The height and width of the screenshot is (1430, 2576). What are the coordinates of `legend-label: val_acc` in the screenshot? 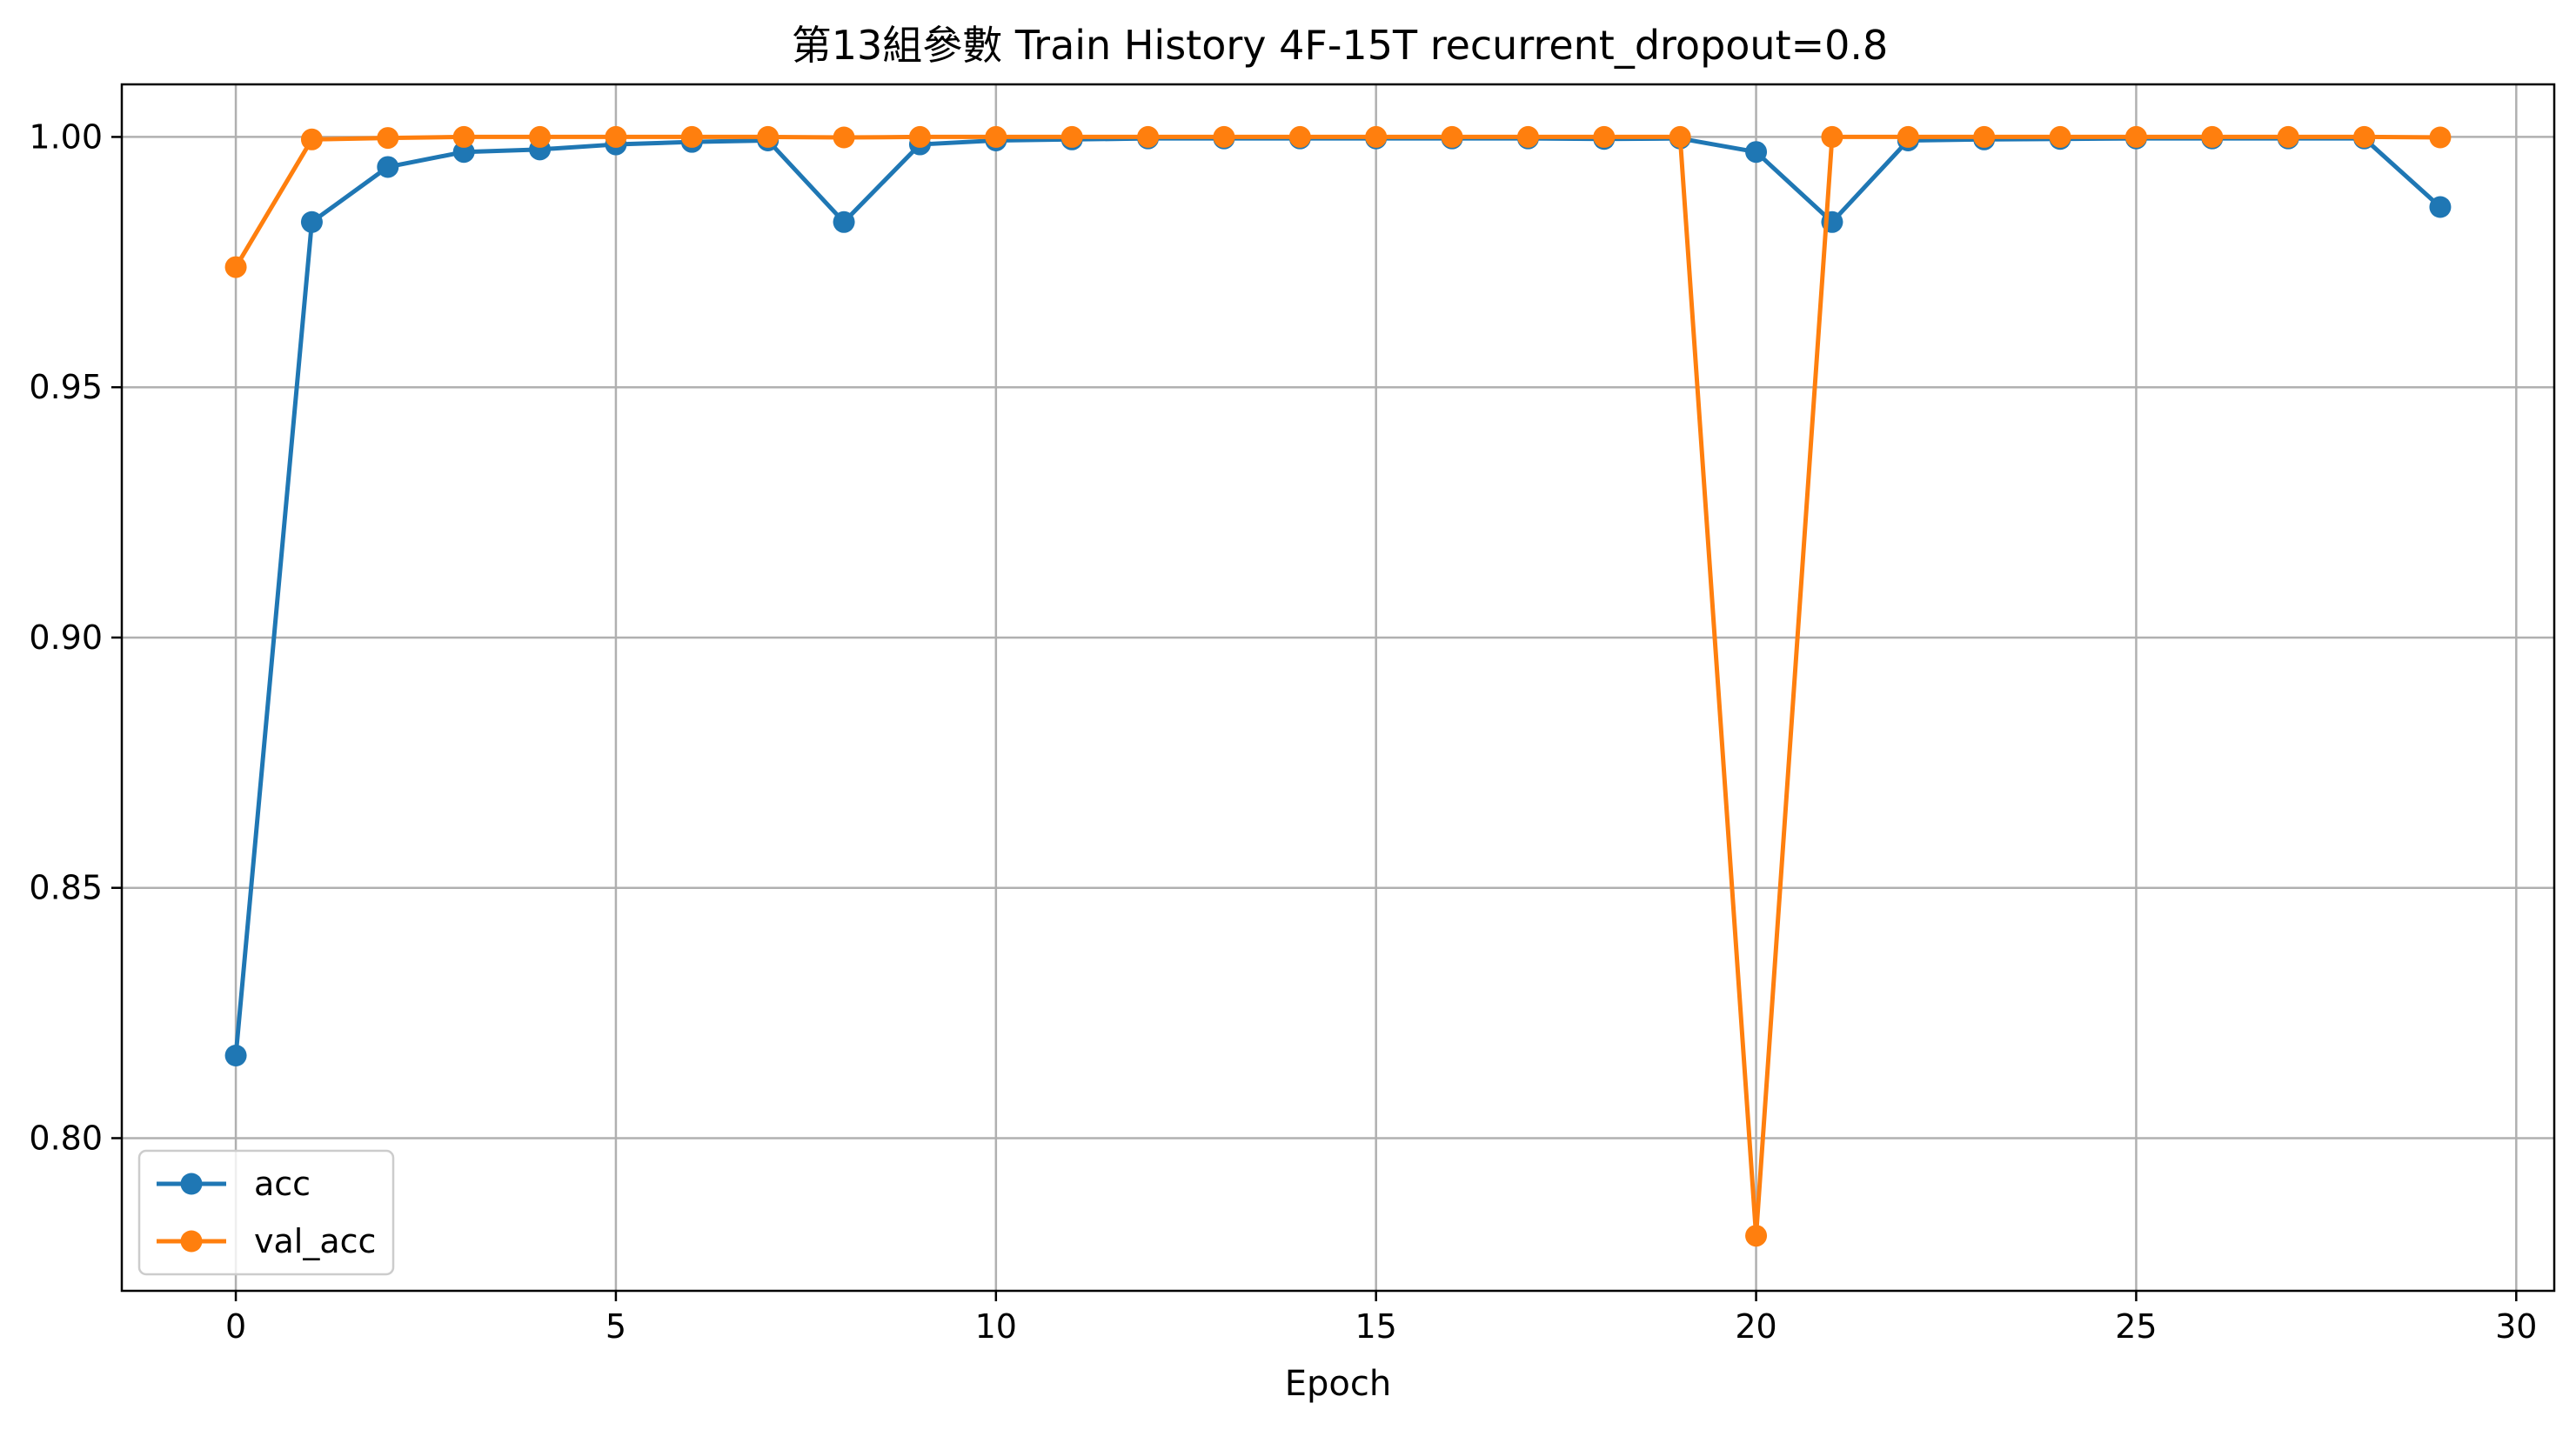 It's located at (315, 1241).